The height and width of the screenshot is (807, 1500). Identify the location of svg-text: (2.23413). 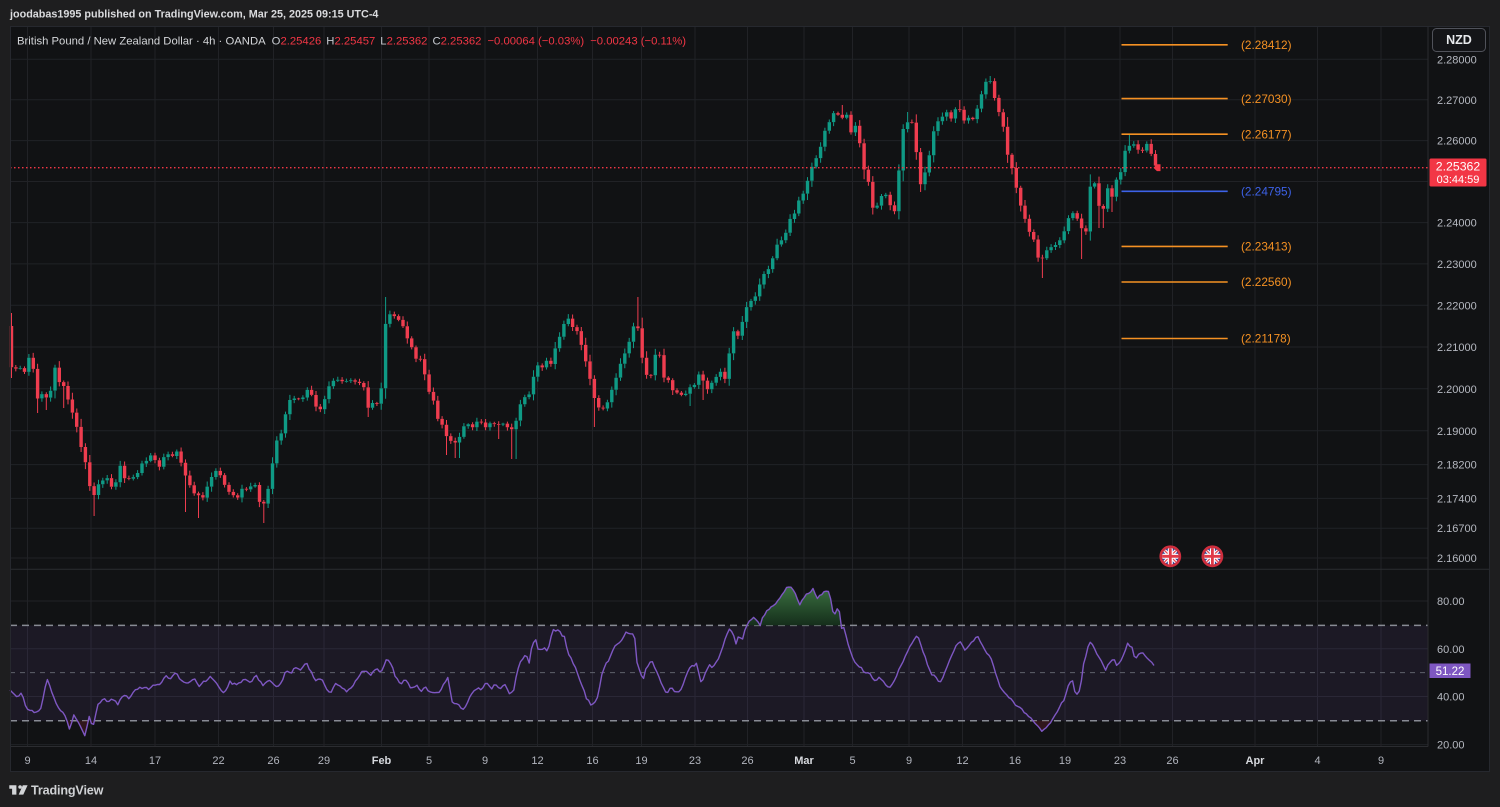
(1266, 247).